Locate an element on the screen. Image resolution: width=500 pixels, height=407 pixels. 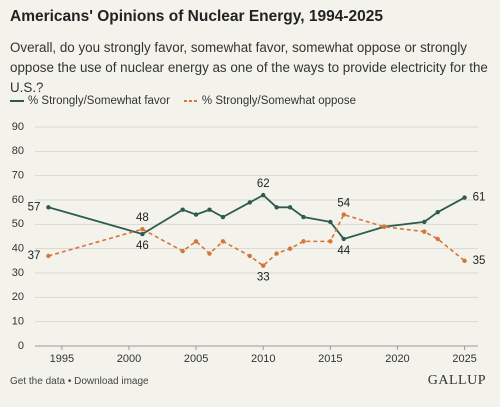
x-tick-label: 2025 is located at coordinates (464, 359).